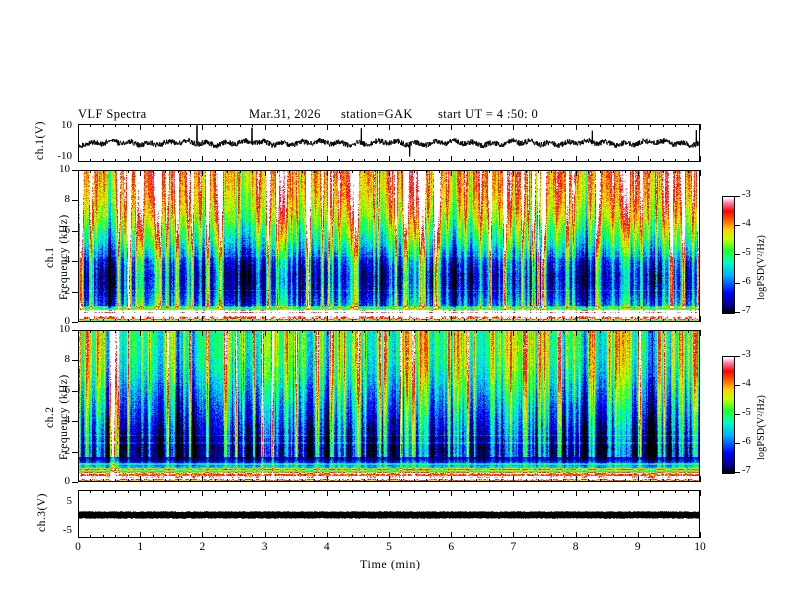 This screenshot has width=792, height=612. Describe the element at coordinates (67, 291) in the screenshot. I see `ch1-y-tick-label: 2` at that location.